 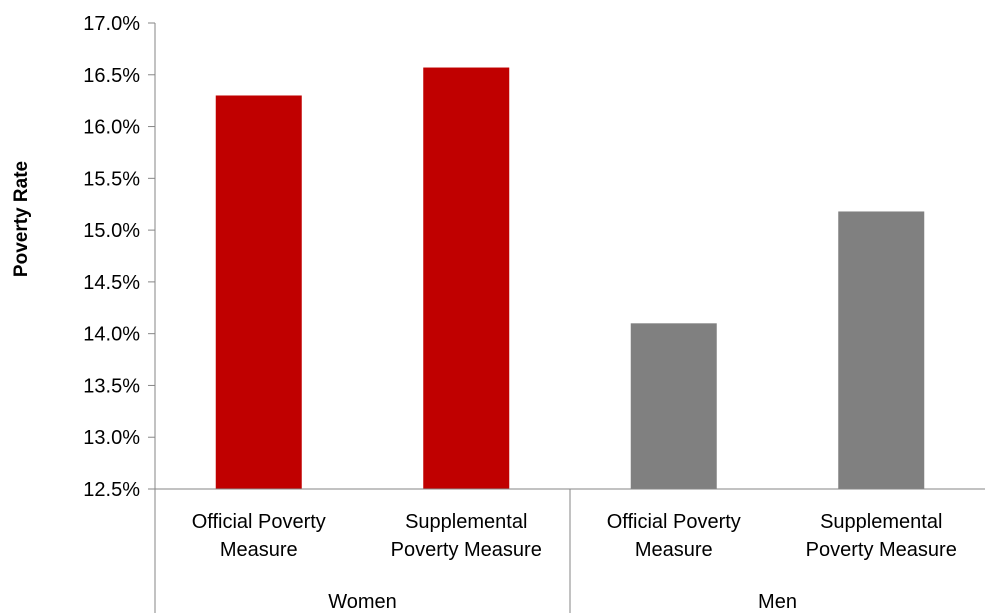 I want to click on y-tick-label: 17.0%, so click(x=111, y=24).